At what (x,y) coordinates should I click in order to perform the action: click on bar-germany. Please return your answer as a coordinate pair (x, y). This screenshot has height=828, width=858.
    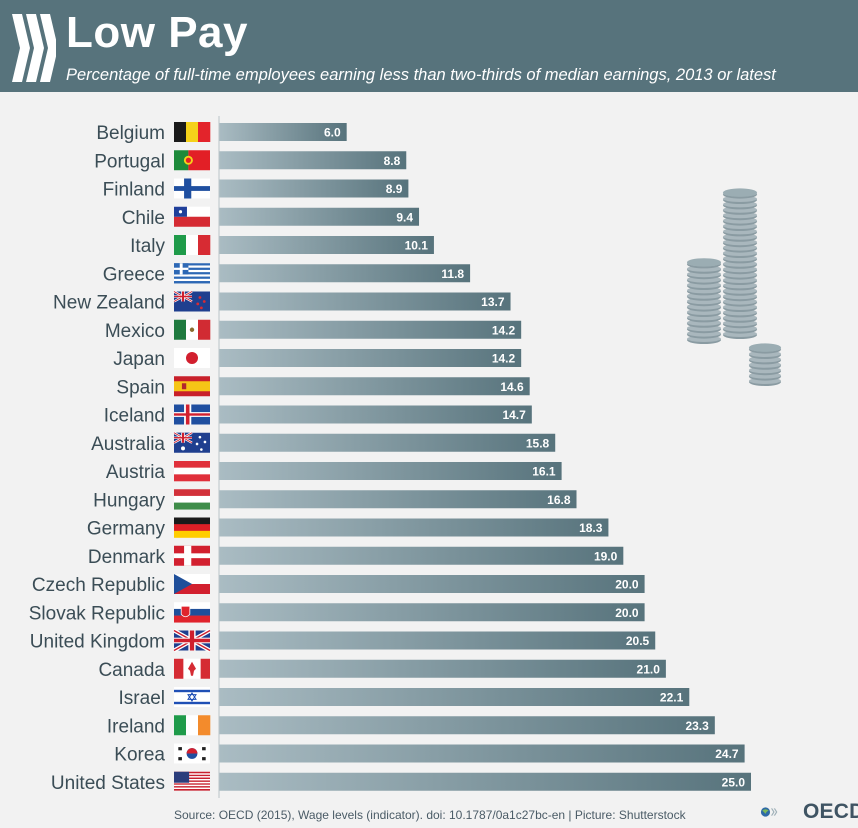
    Looking at the image, I should click on (414, 527).